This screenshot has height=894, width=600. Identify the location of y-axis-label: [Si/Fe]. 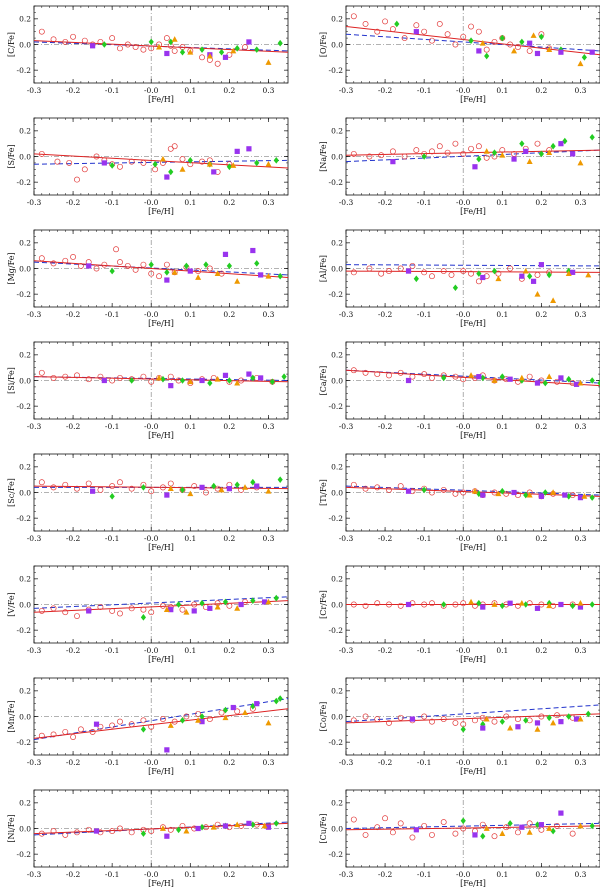
(11, 380).